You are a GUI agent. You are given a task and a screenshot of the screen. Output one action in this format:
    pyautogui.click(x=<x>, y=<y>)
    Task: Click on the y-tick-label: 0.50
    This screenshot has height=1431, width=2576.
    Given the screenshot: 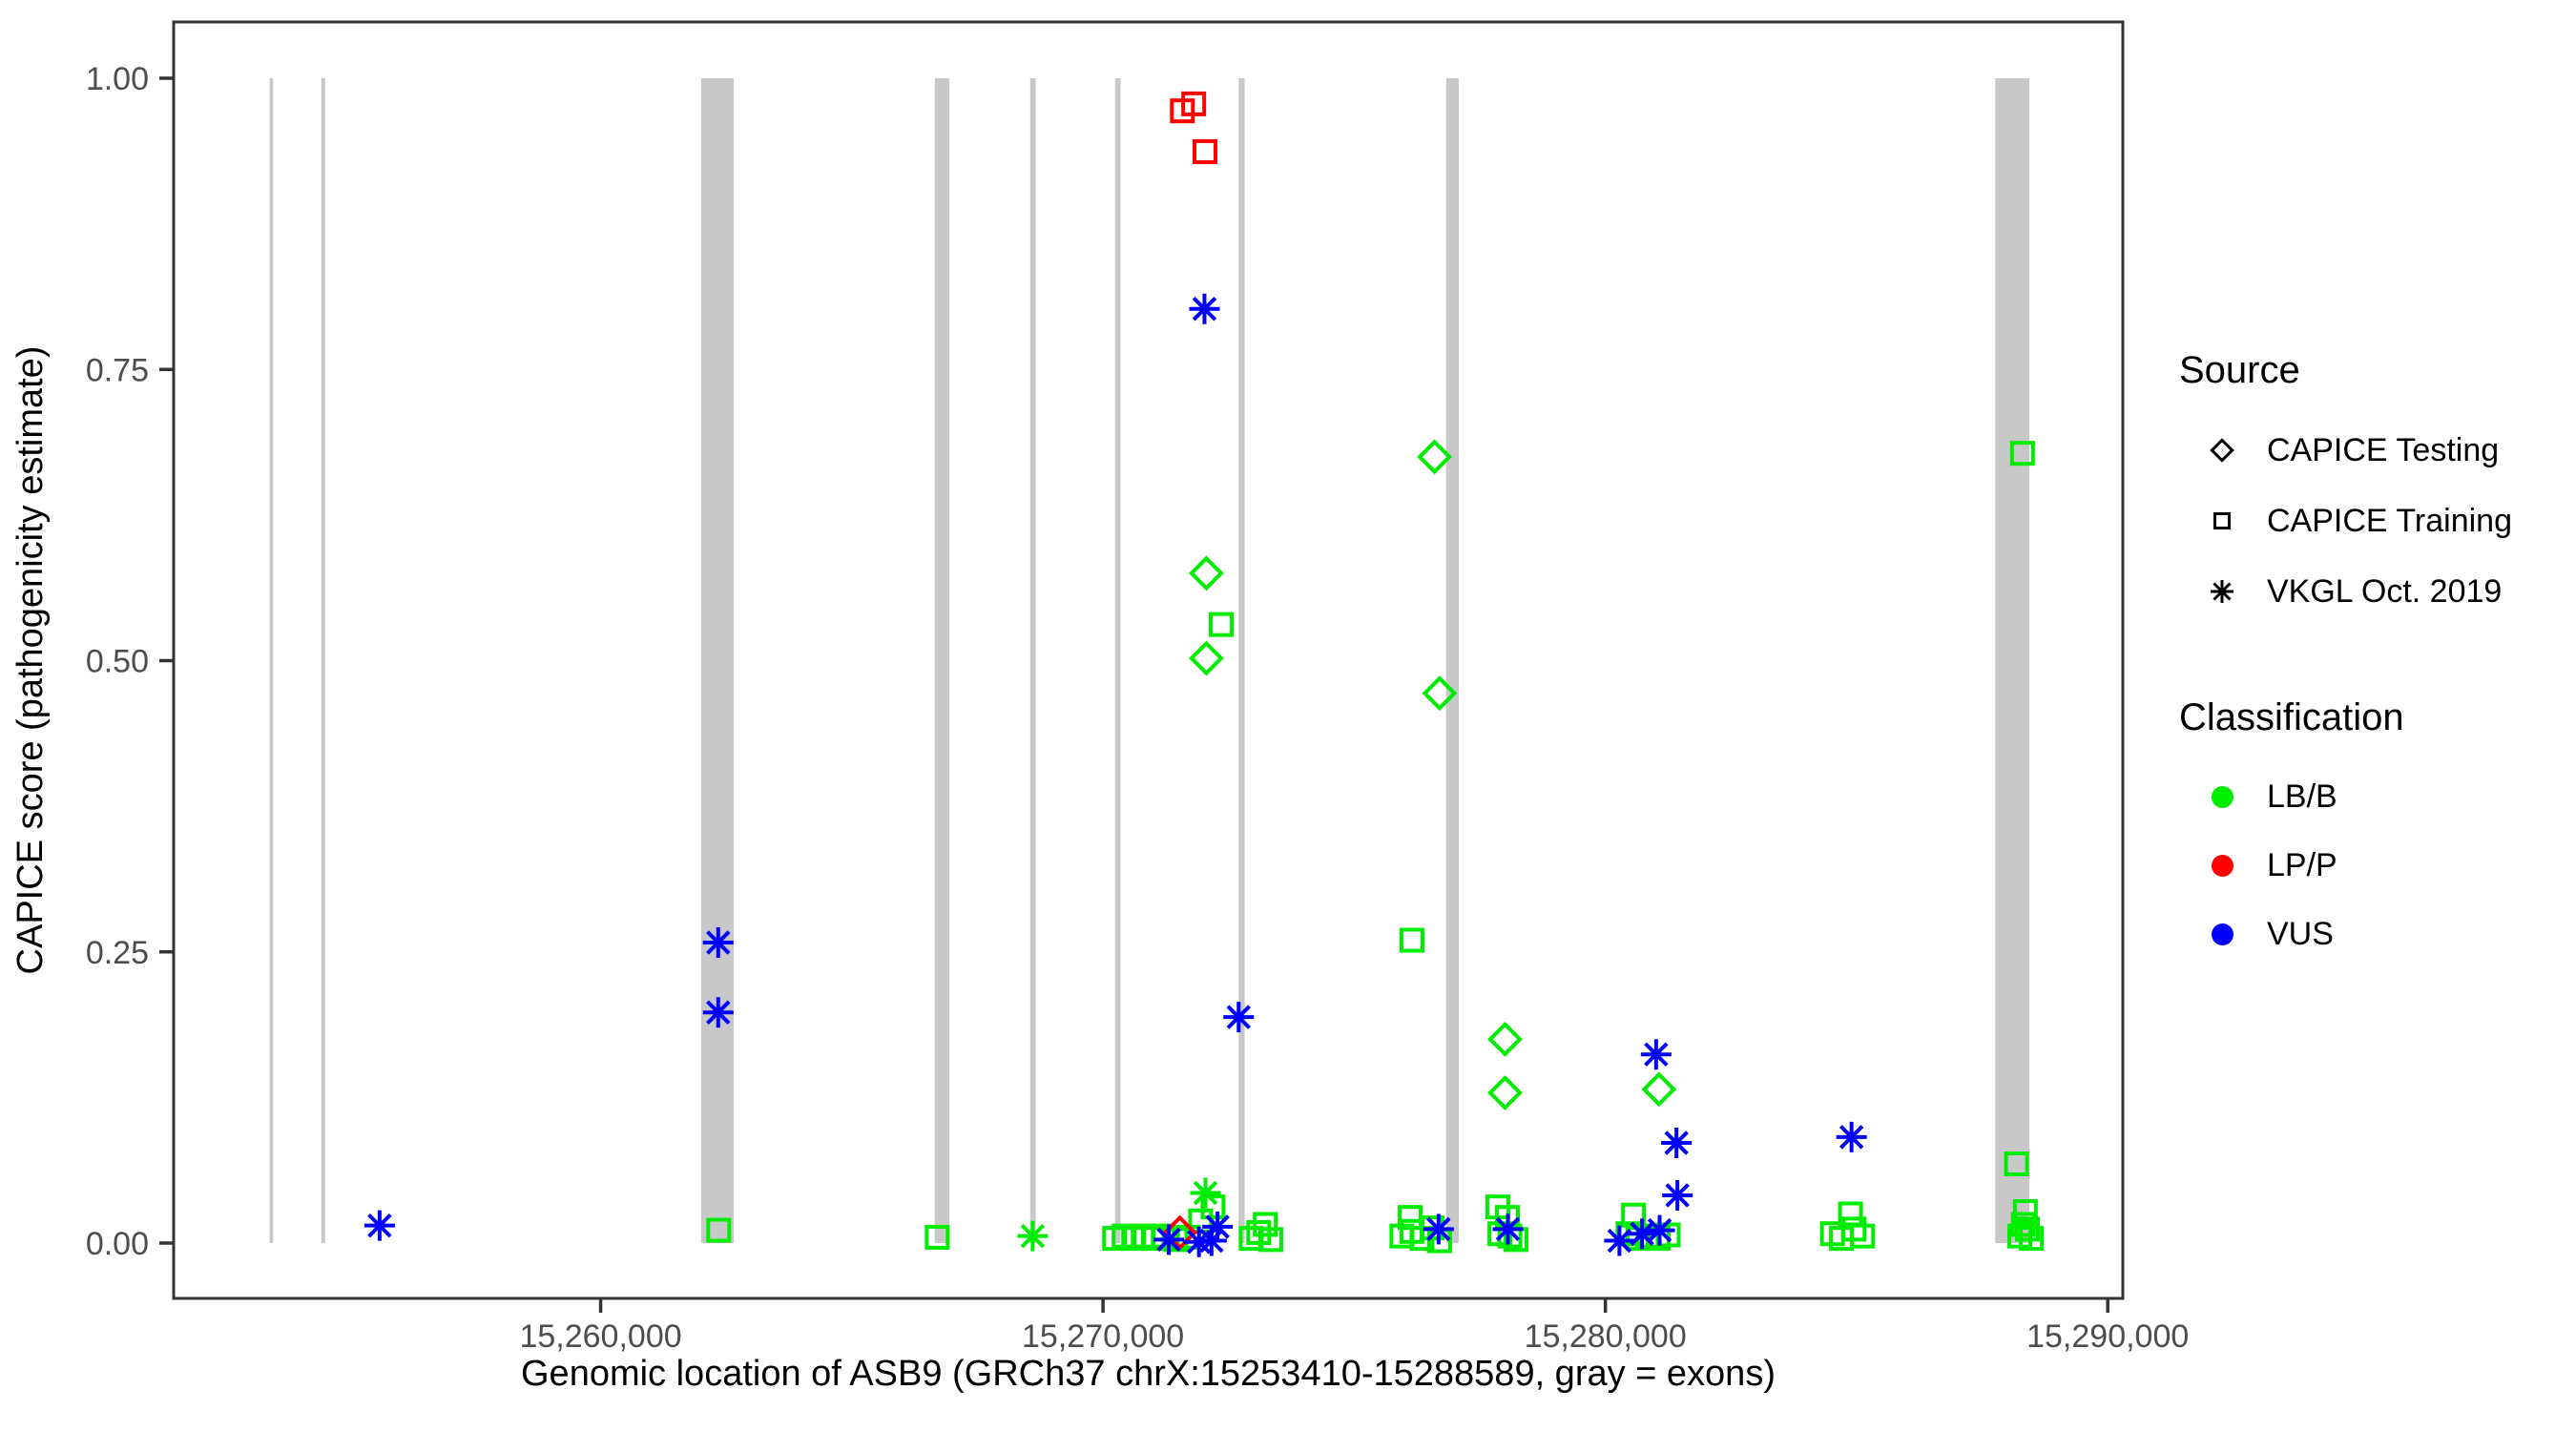 What is the action you would take?
    pyautogui.click(x=117, y=662)
    